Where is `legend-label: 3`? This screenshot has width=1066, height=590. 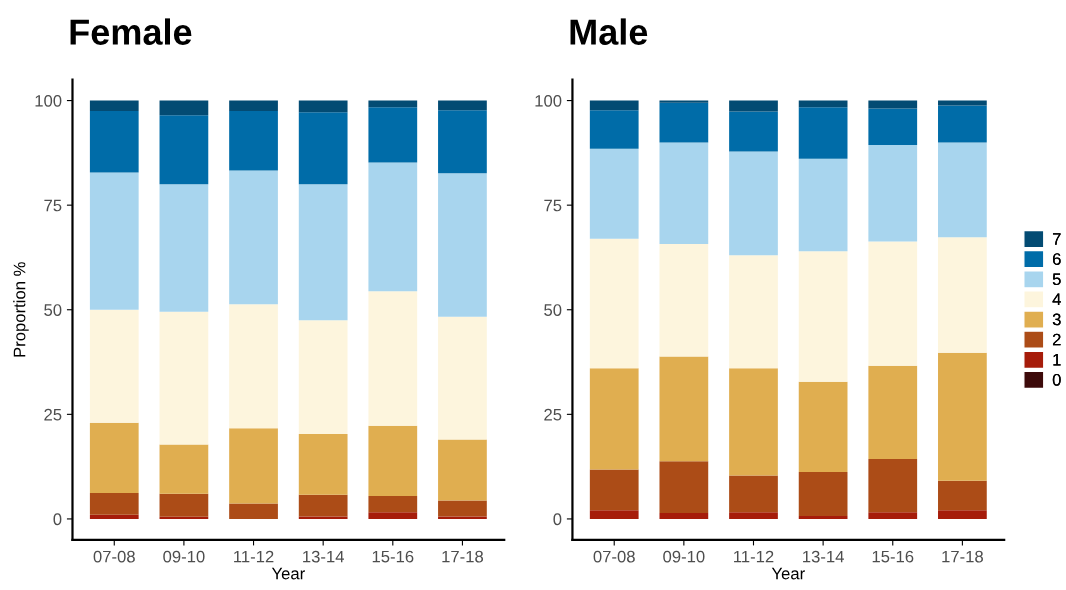 legend-label: 3 is located at coordinates (1056, 319).